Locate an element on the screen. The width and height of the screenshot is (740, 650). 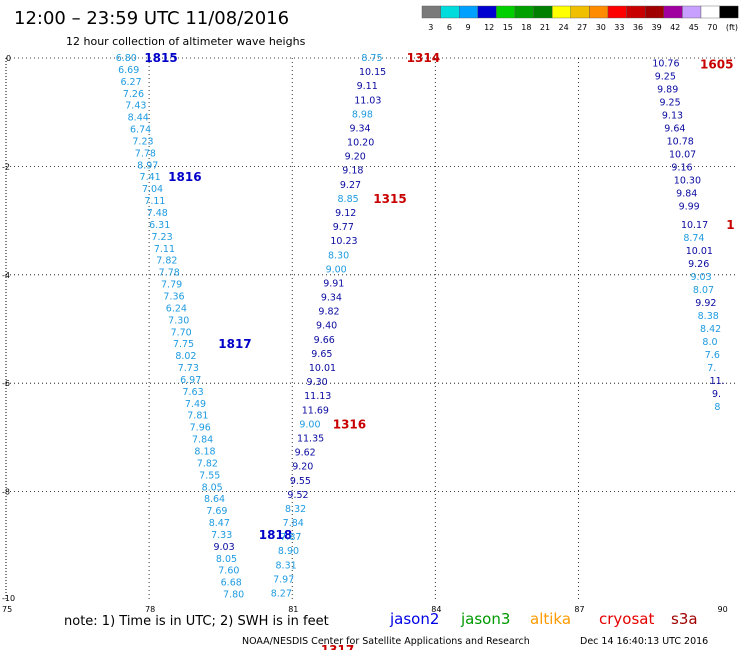
wave-height-value: 6.31 is located at coordinates (159, 225).